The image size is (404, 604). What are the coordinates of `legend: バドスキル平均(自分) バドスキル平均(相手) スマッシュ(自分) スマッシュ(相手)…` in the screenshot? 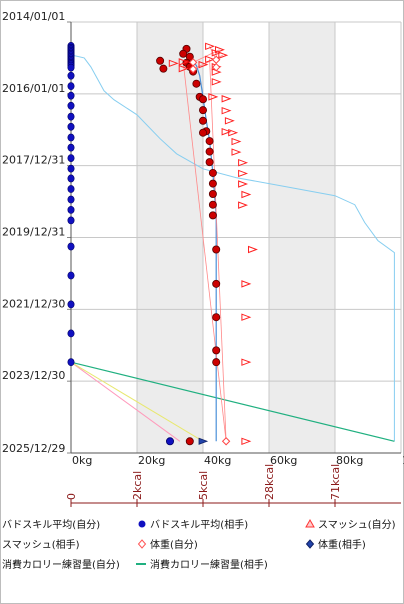 It's located at (199, 544).